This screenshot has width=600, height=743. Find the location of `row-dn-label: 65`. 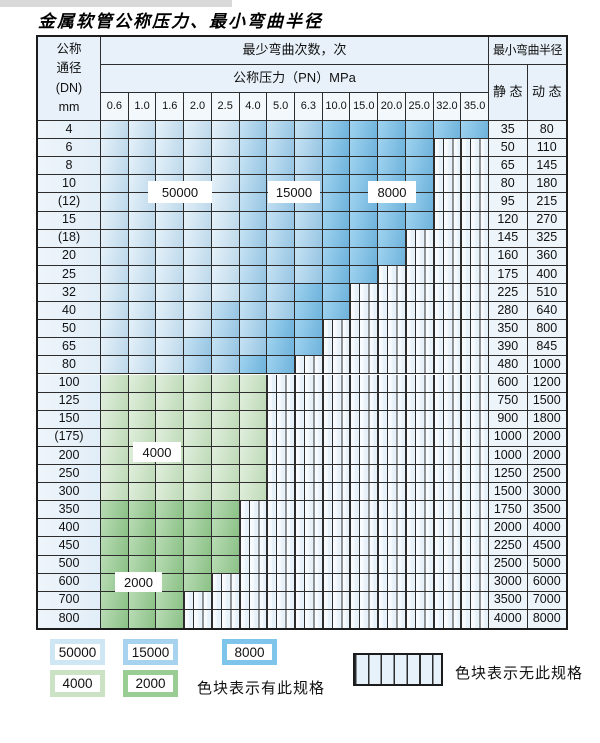

row-dn-label: 65 is located at coordinates (69, 347).